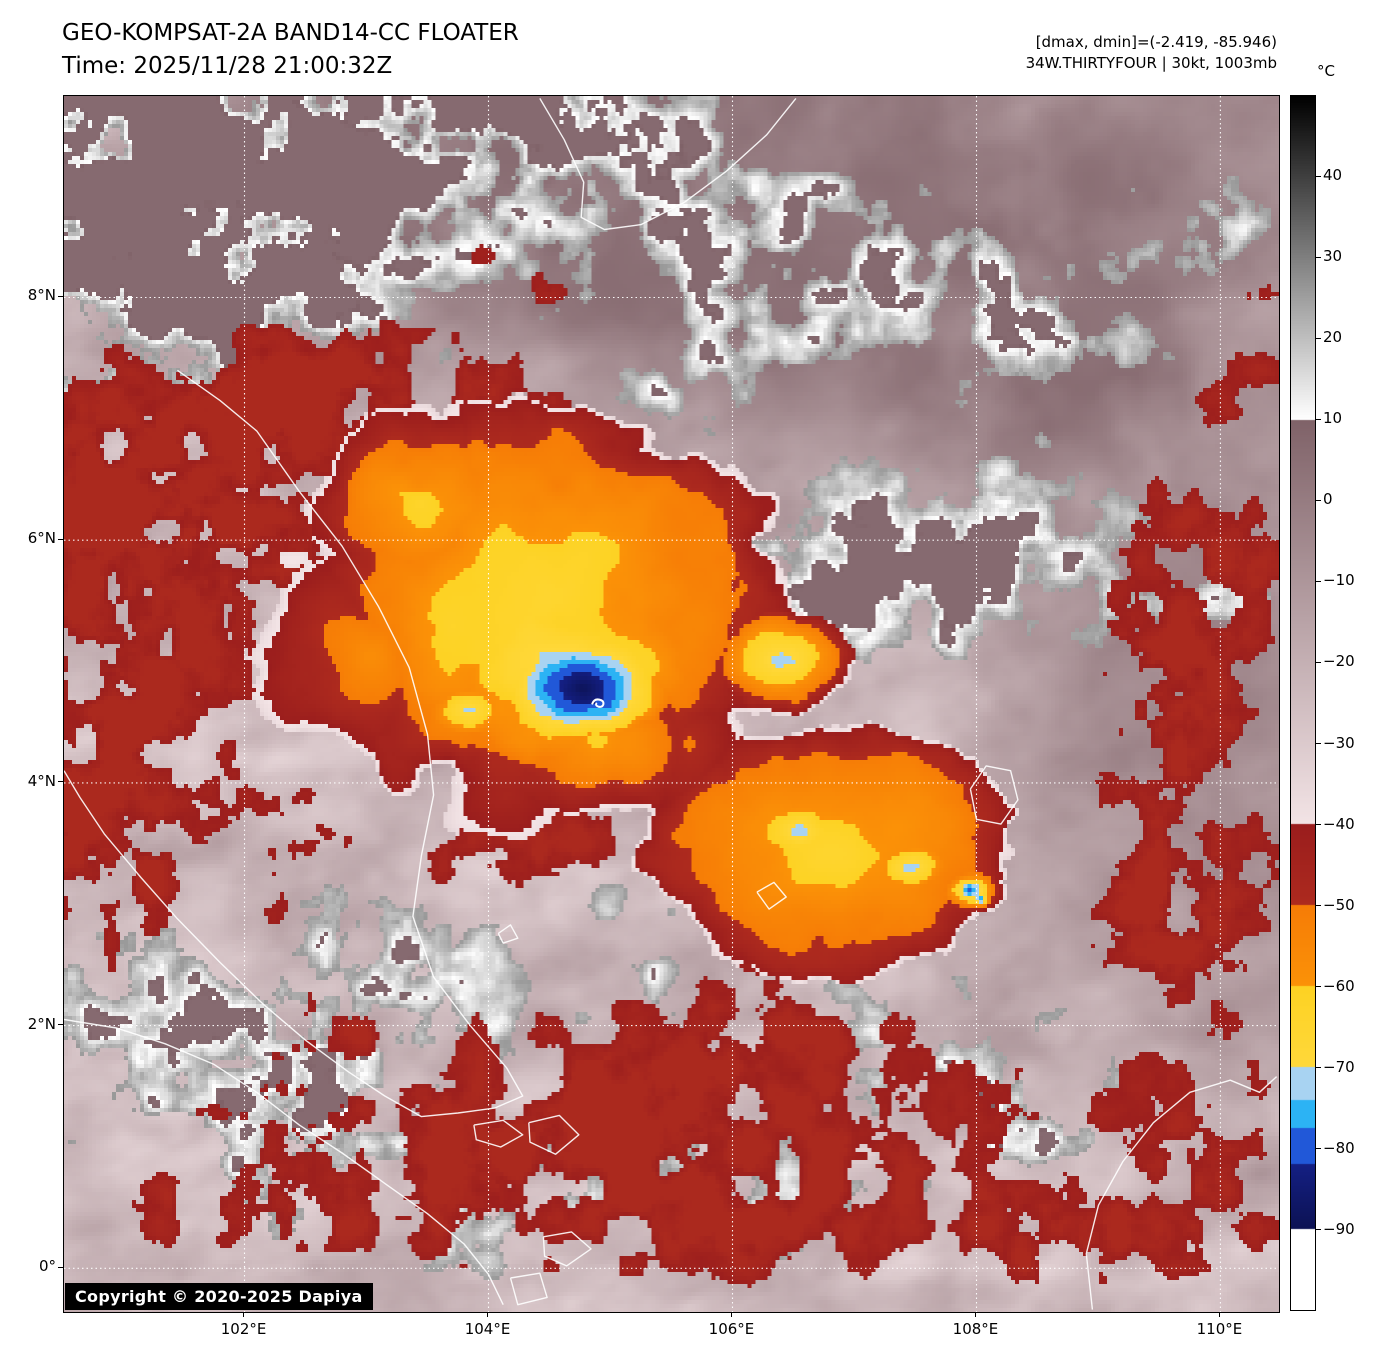 The width and height of the screenshot is (1380, 1359). I want to click on x-tick-label: 106°E, so click(731, 1329).